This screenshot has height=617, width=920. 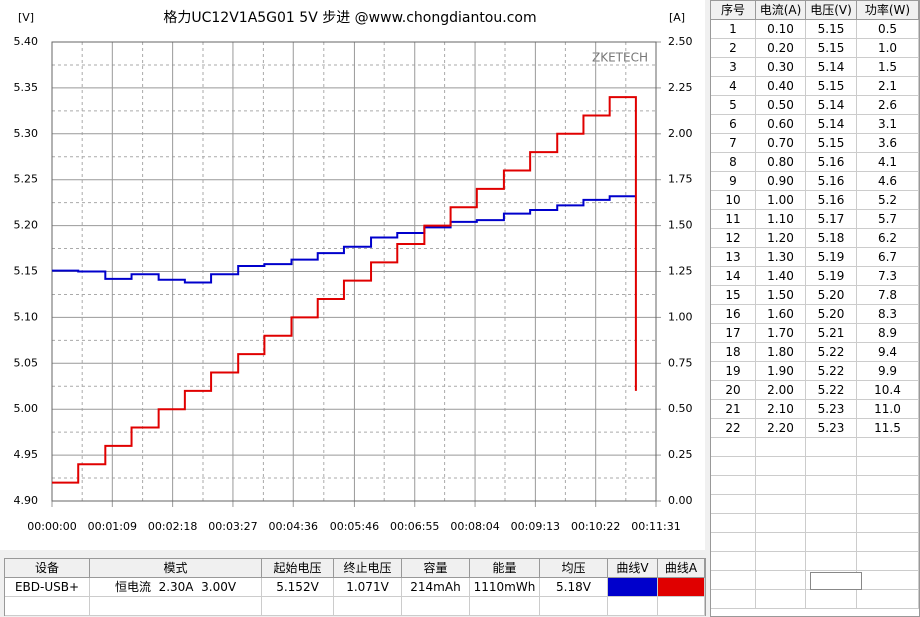 I want to click on table-cell: 14, so click(x=733, y=276).